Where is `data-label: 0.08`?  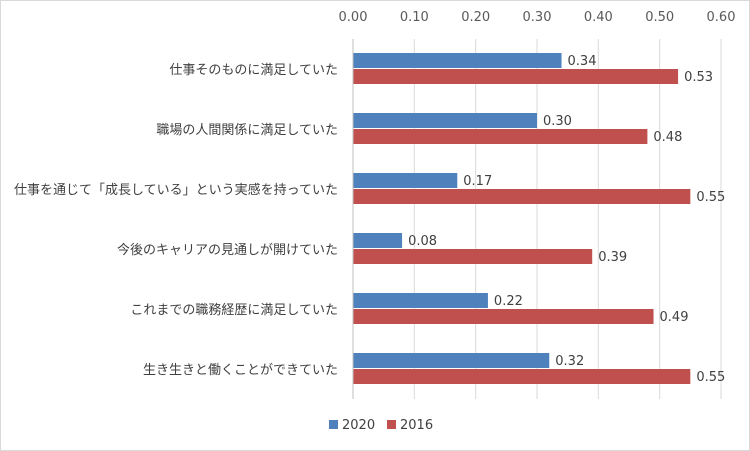 data-label: 0.08 is located at coordinates (422, 241).